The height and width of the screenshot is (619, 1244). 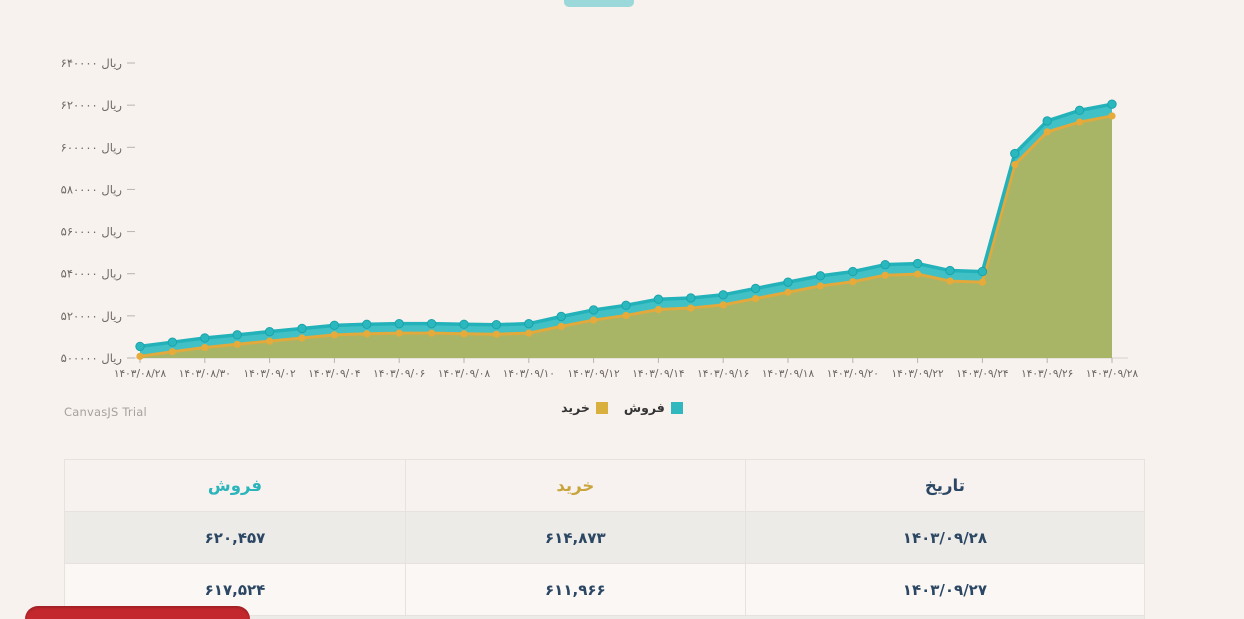 I want to click on legend-item-sales: فروش, so click(x=653, y=407).